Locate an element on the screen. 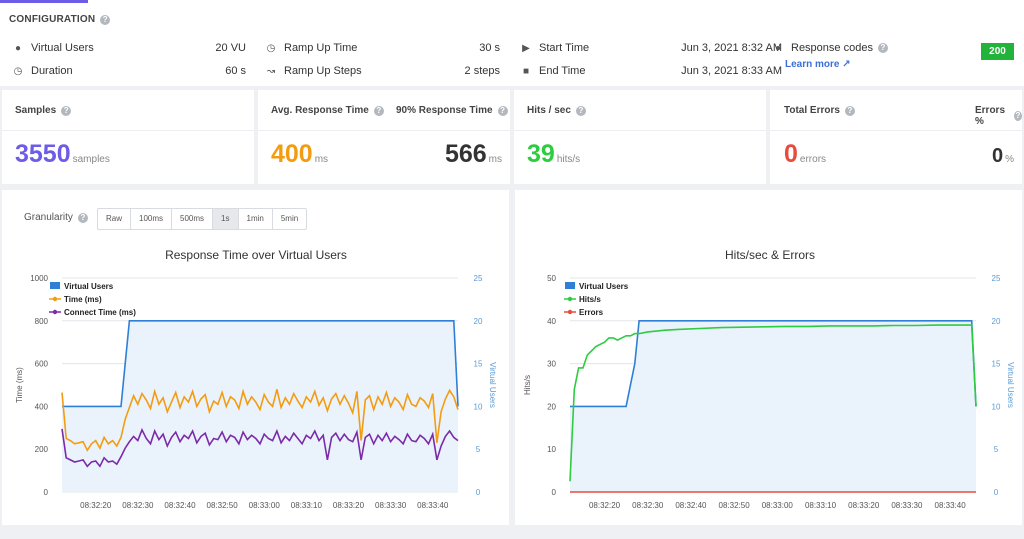 This screenshot has height=539, width=1024. virtual-users-row: ● Virtual Users is located at coordinates (53, 48).